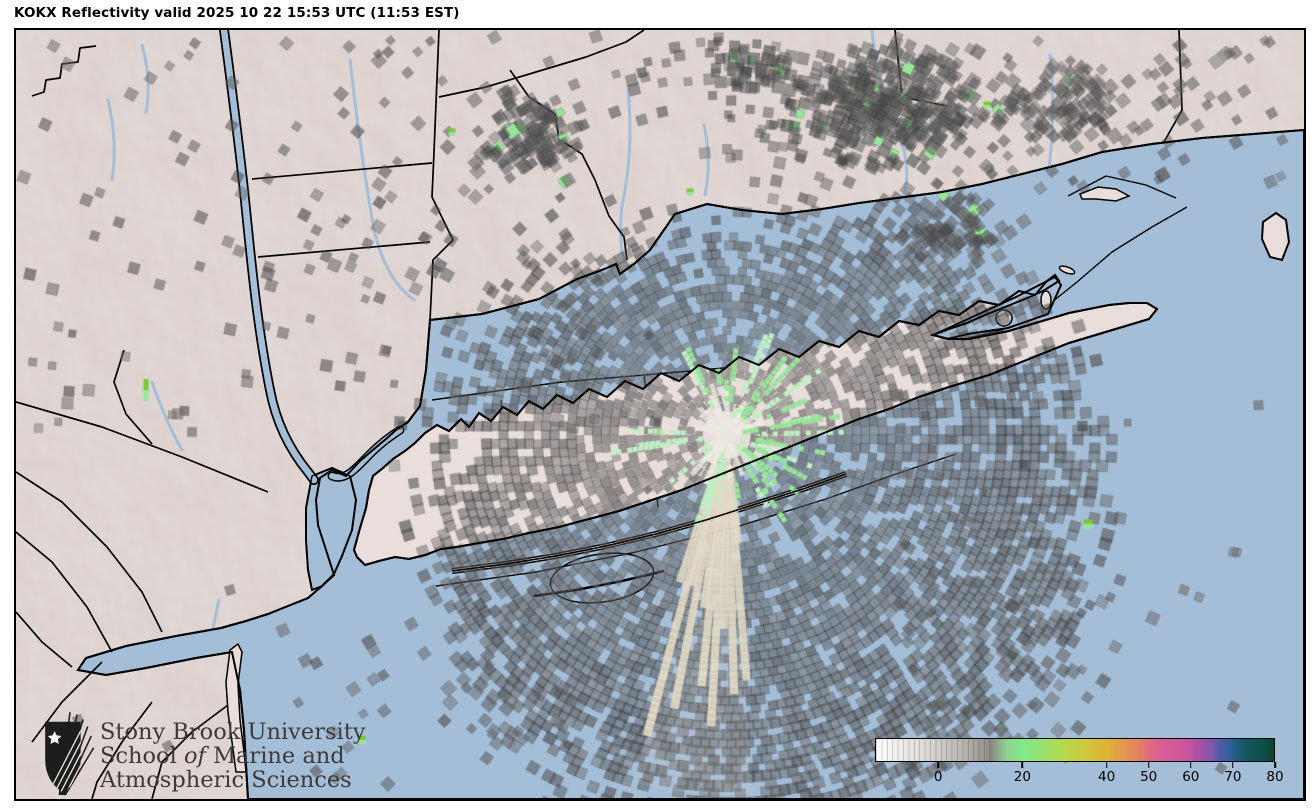  Describe the element at coordinates (54, 737) in the screenshot. I see `logo-star` at that location.